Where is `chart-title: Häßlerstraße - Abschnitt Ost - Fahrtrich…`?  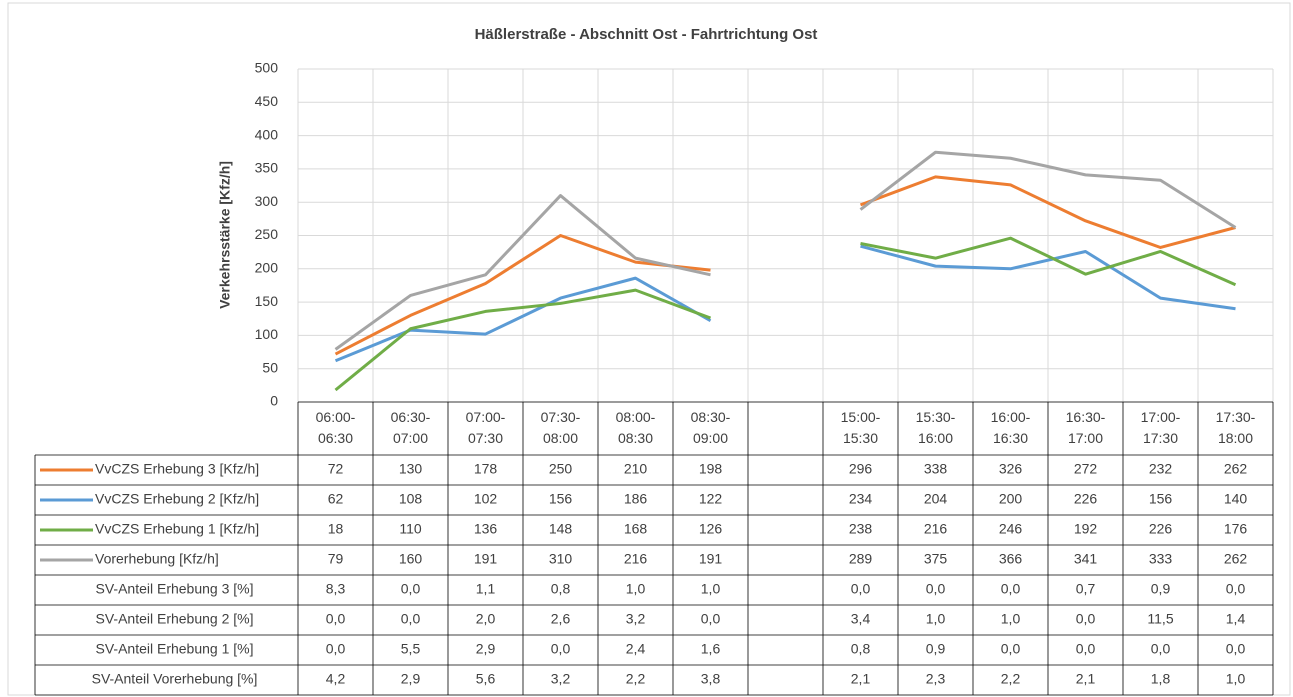
chart-title: Häßlerstraße - Abschnitt Ost - Fahrtrich… is located at coordinates (646, 34).